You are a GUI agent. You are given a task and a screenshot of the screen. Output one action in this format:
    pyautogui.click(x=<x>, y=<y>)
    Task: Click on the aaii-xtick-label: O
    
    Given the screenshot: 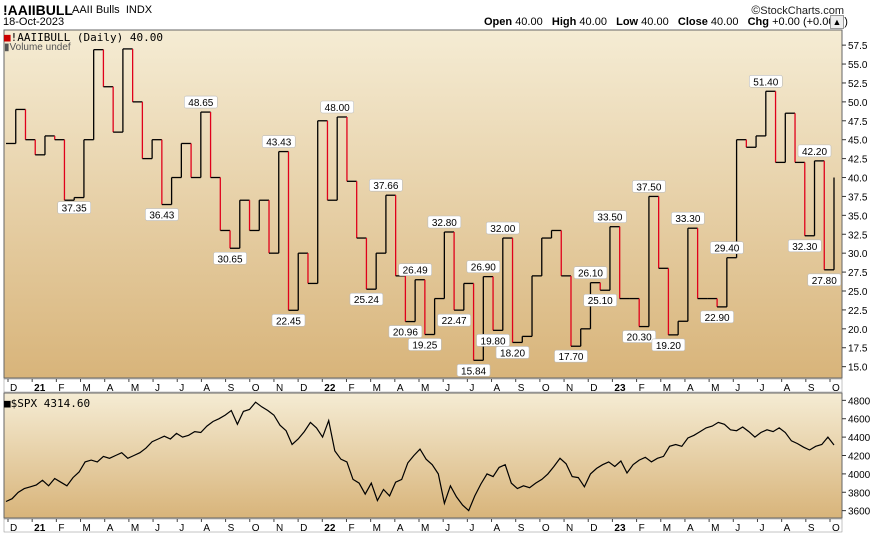 What is the action you would take?
    pyautogui.click(x=836, y=388)
    